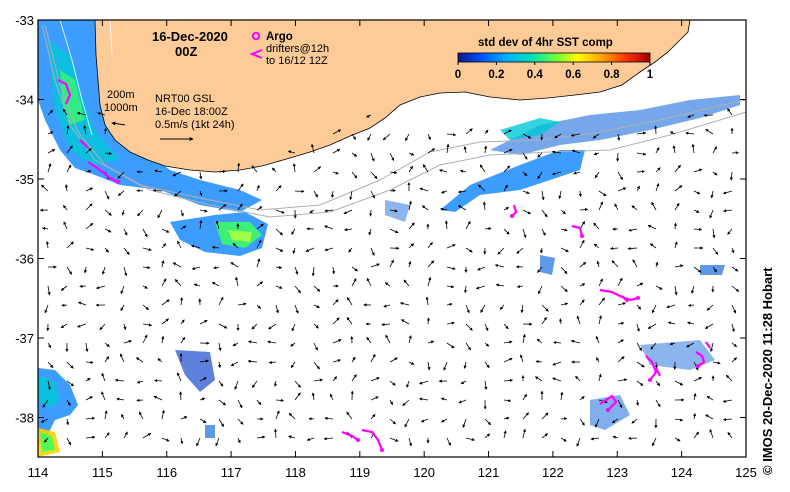  I want to click on x-tick-label: 121, so click(489, 472).